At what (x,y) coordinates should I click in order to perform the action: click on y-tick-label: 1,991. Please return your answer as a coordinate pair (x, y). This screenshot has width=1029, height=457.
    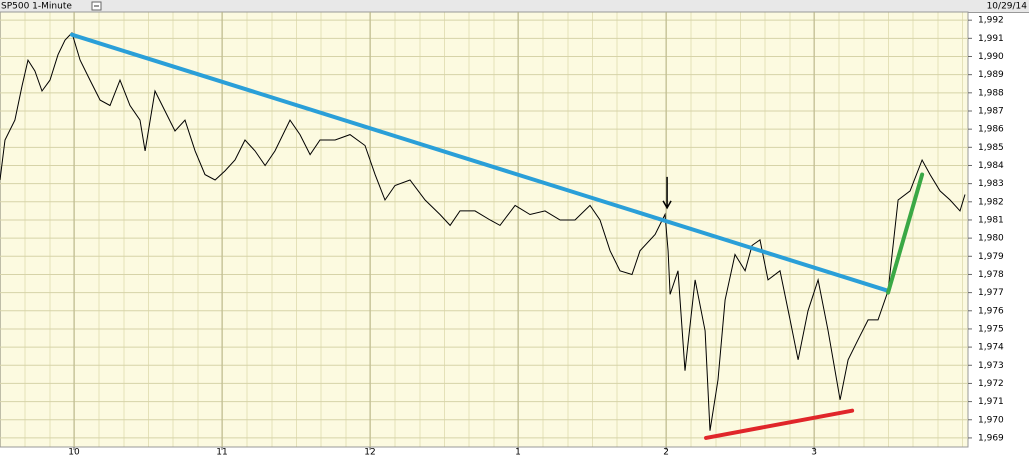
    Looking at the image, I should click on (991, 39).